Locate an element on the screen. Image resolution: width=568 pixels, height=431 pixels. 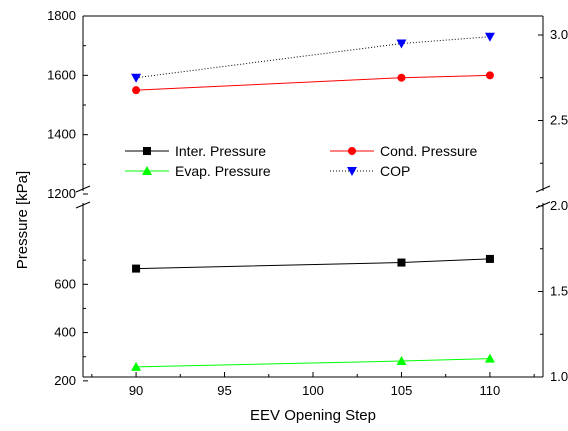
x-axis-title: EEV Opening Step is located at coordinates (313, 415).